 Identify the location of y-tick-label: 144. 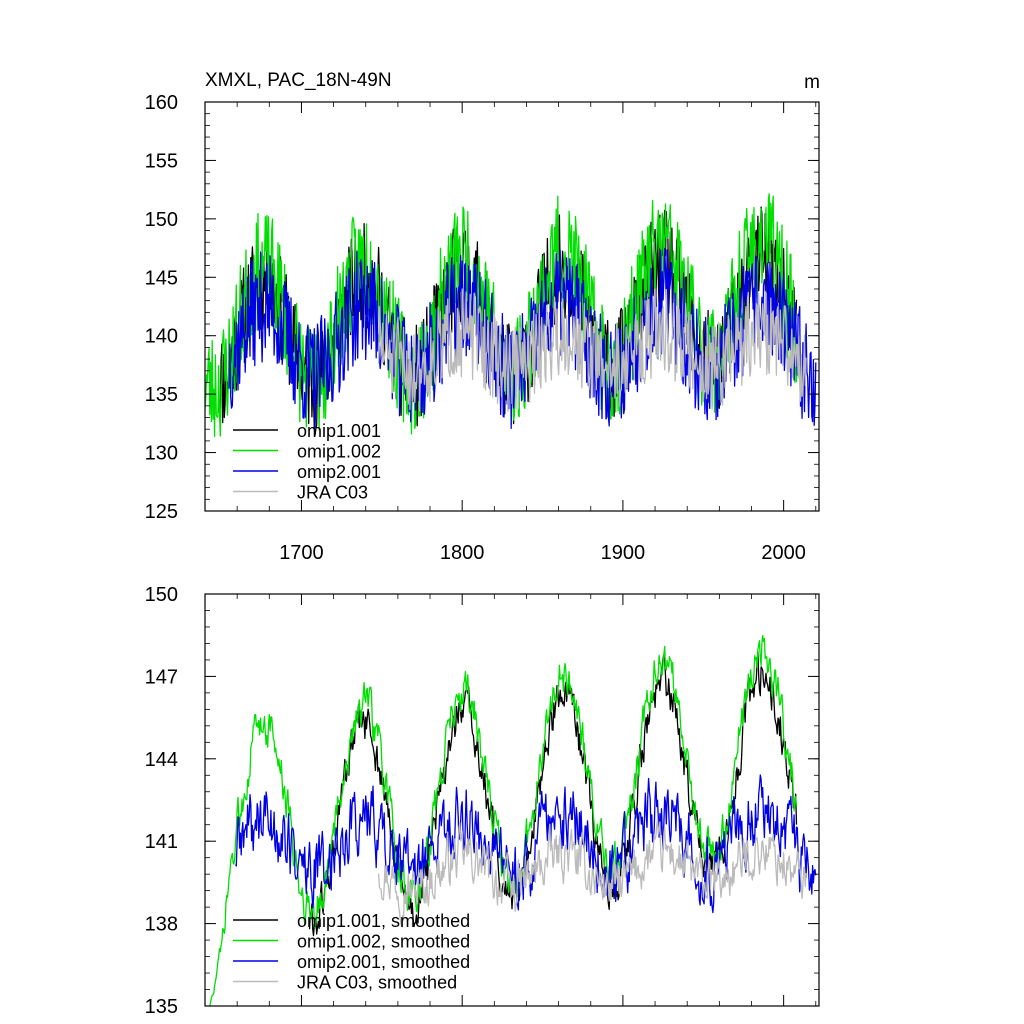
(161, 760).